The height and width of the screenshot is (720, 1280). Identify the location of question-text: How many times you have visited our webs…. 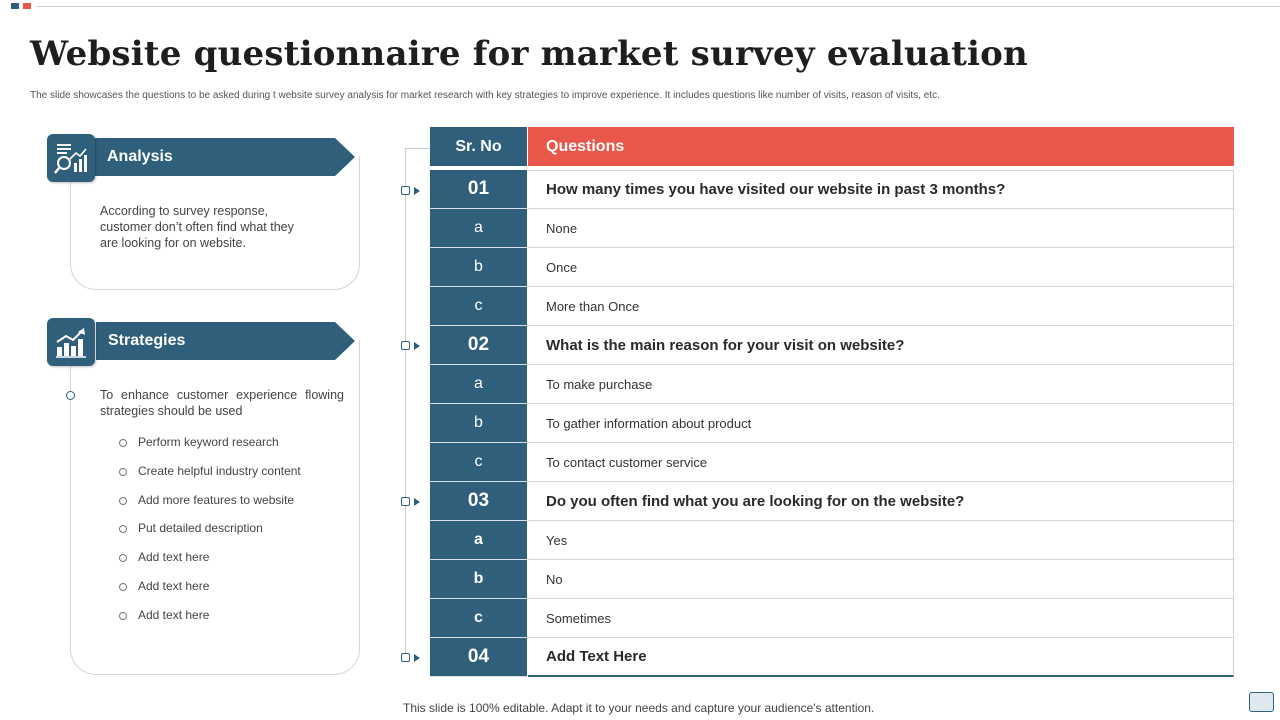
(881, 189).